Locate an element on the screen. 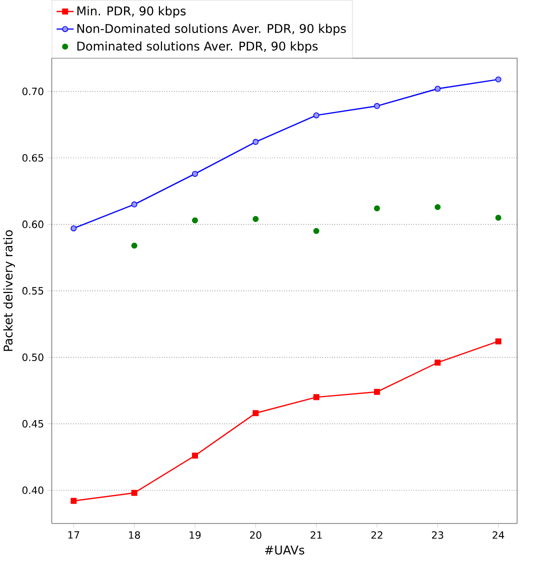 The height and width of the screenshot is (574, 542). y-axis-title: Packet delivery ratio is located at coordinates (9, 290).